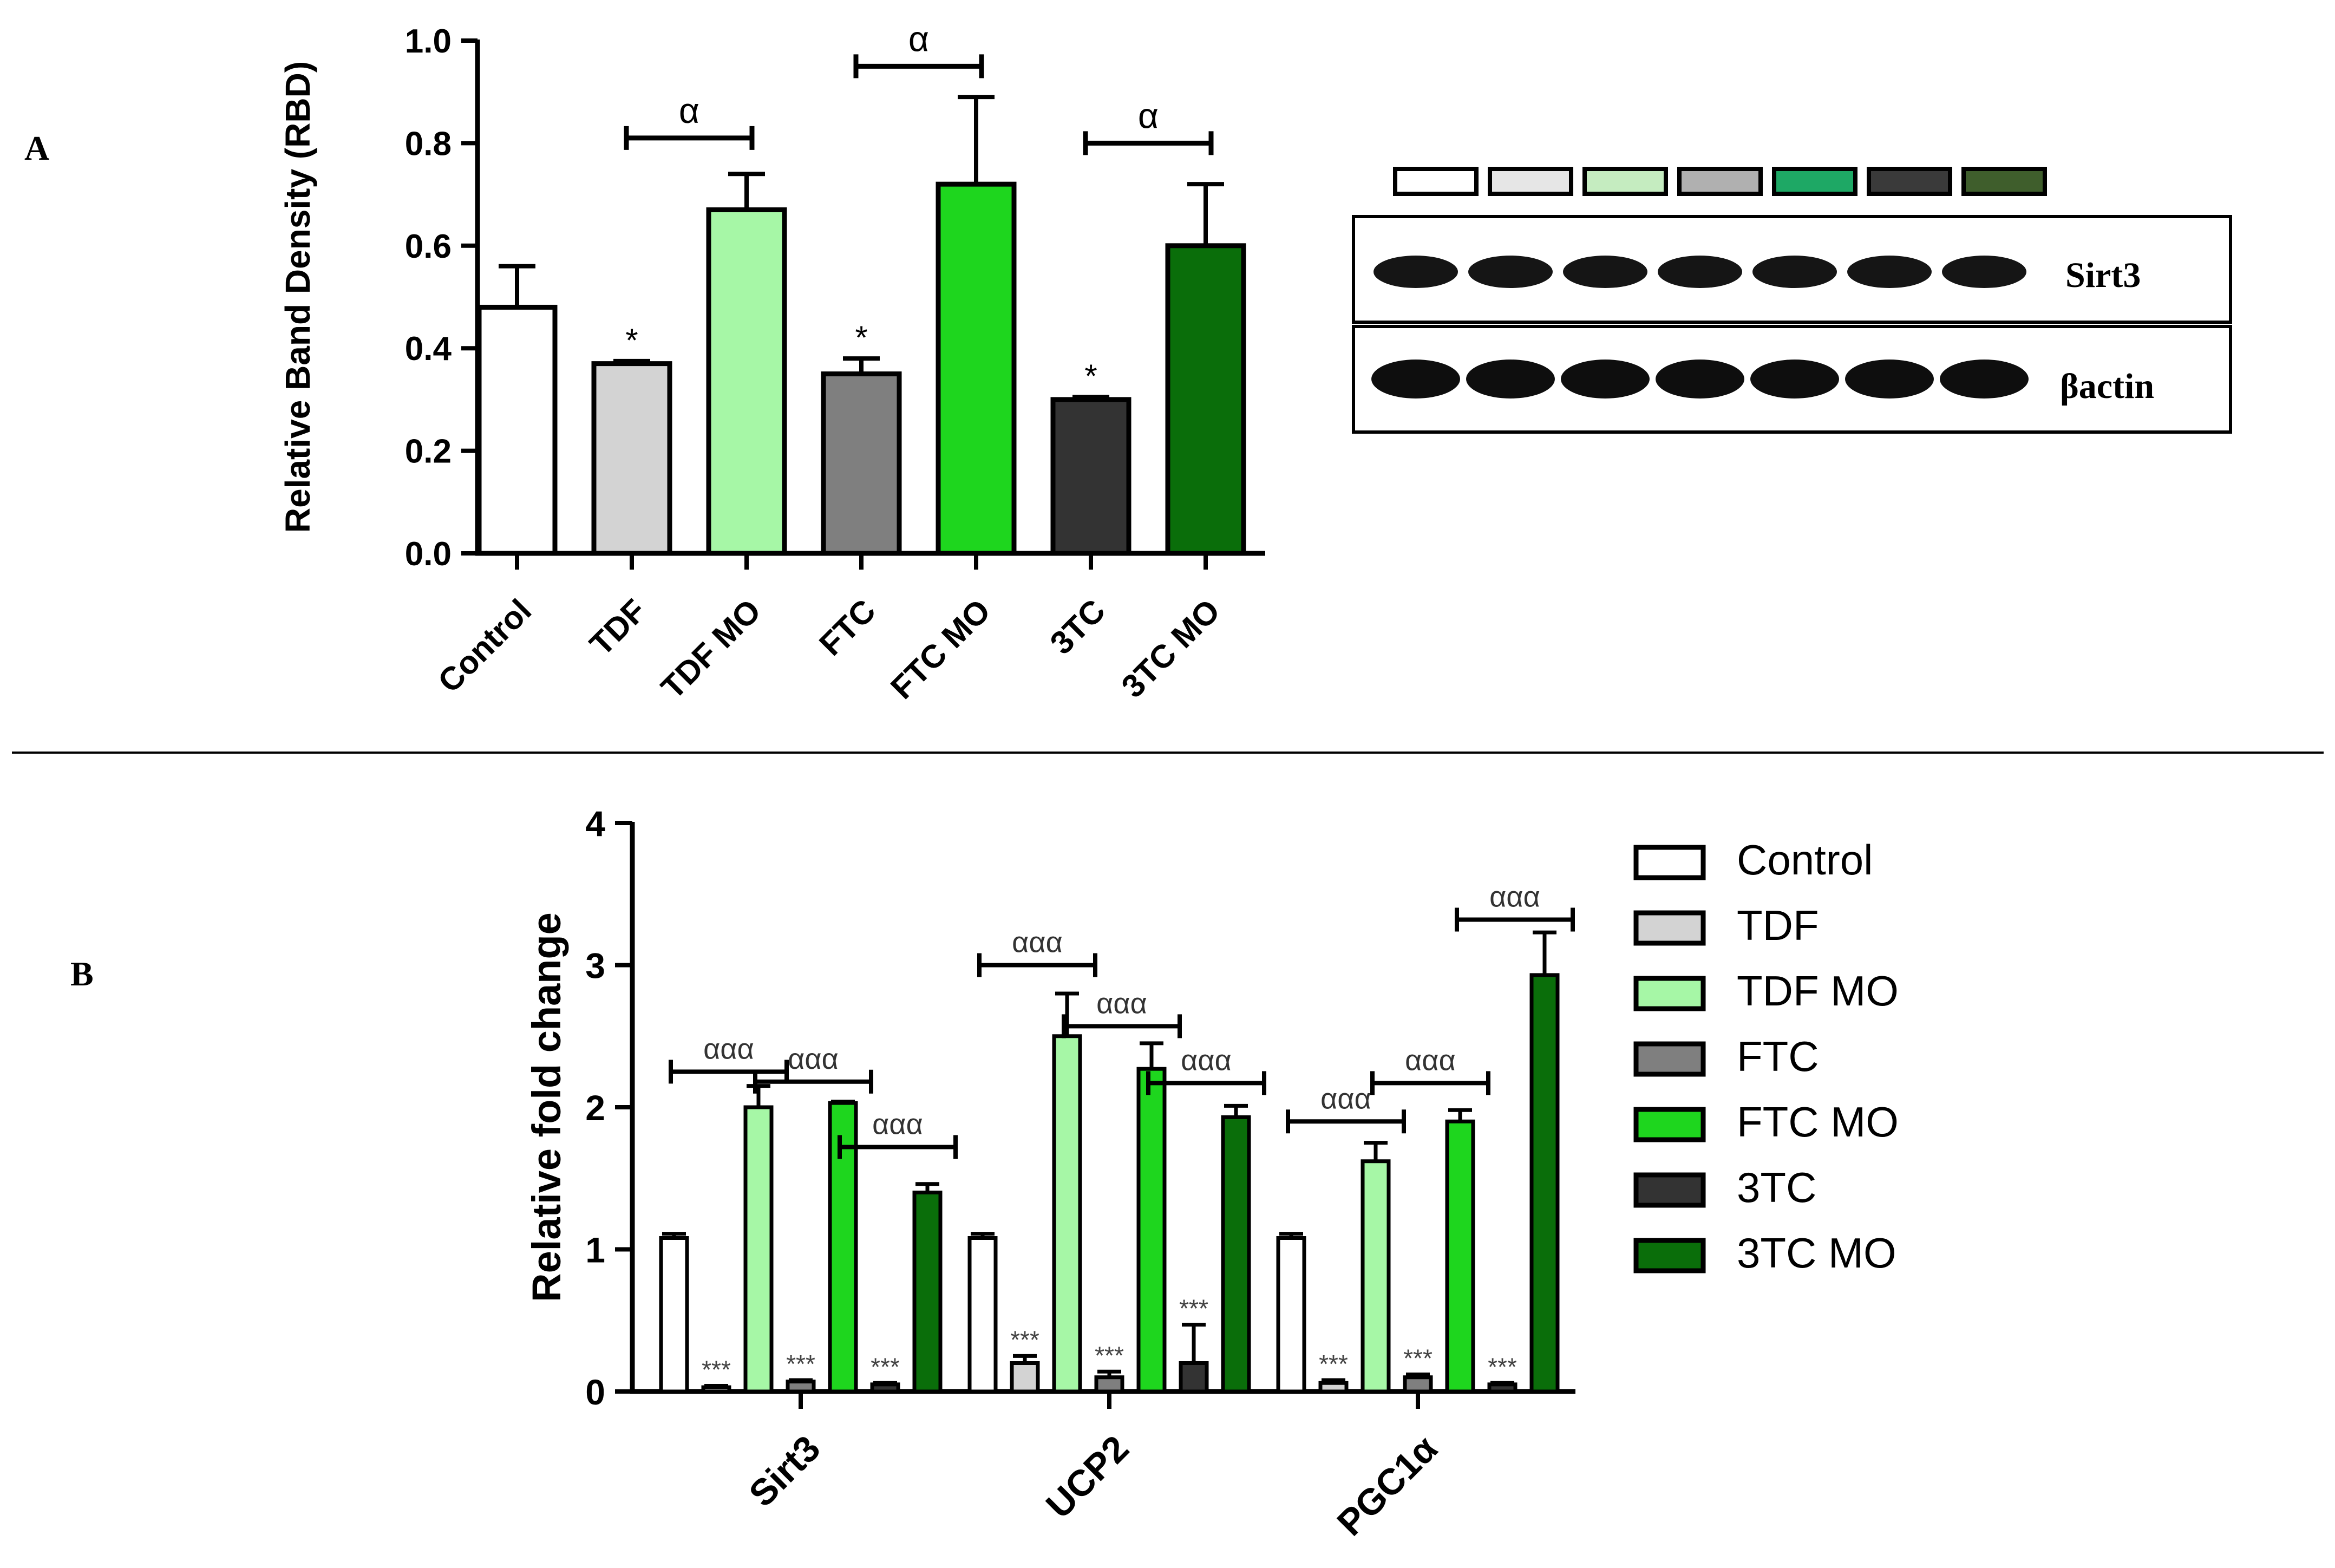 Image resolution: width=2335 pixels, height=1568 pixels. What do you see at coordinates (1778, 925) in the screenshot?
I see `legend-label-tdf: TDF` at bounding box center [1778, 925].